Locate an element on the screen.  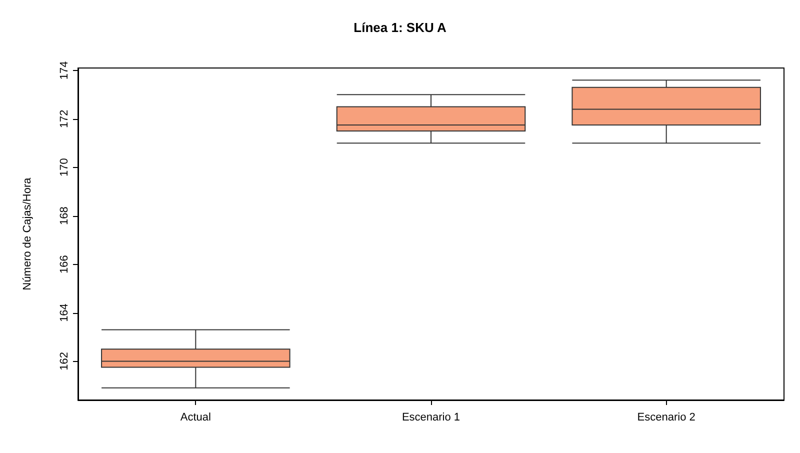
x-tick-label: Escenario 1 is located at coordinates (431, 418).